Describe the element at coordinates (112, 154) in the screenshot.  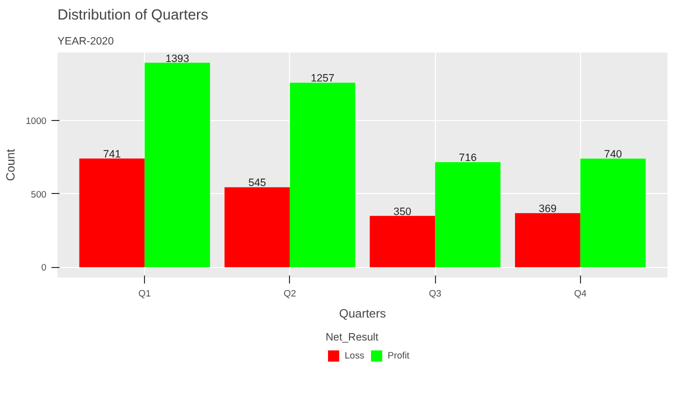
I see `data-label: 741` at that location.